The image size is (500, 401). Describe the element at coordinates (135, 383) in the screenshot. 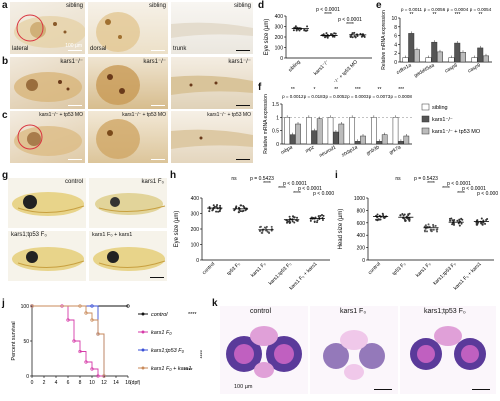

I see `x-axis-label: (dpf)` at that location.